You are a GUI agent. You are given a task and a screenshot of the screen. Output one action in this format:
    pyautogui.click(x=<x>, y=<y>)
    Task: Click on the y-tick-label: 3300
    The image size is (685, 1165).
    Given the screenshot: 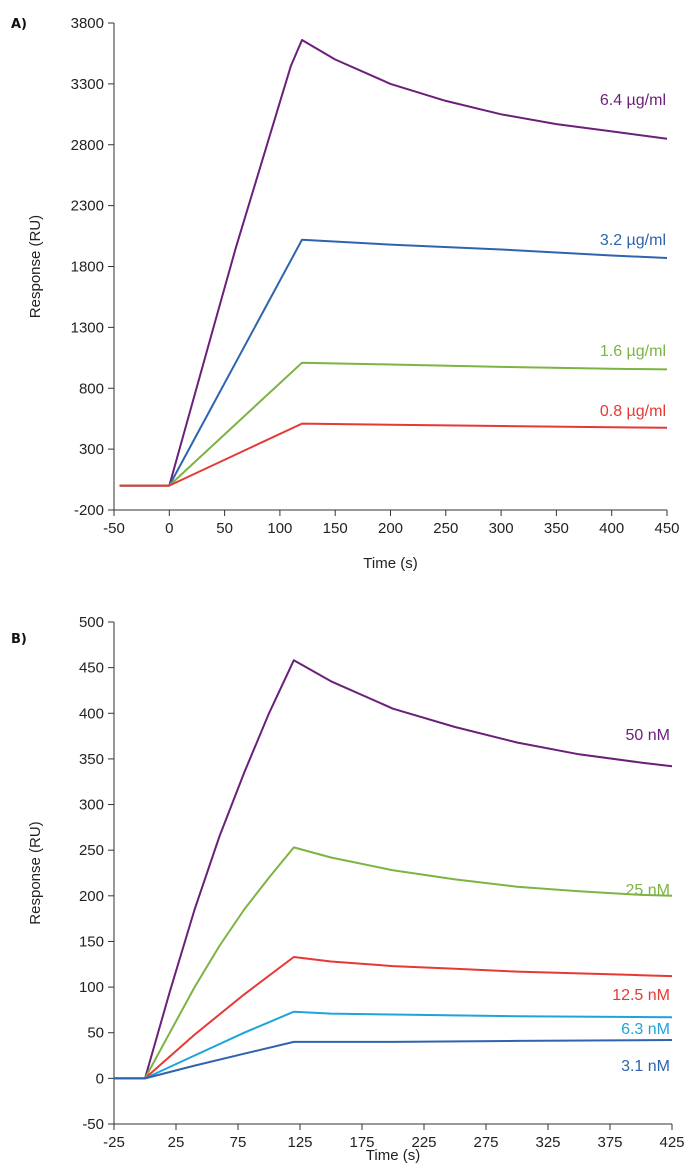 What is the action you would take?
    pyautogui.click(x=87, y=84)
    